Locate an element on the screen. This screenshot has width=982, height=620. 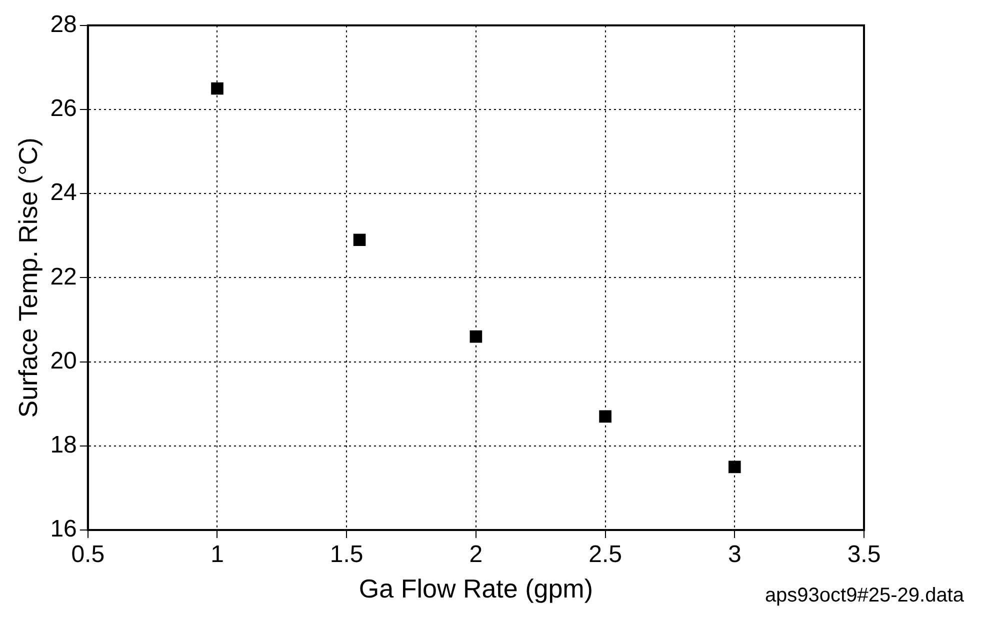
text: aps93oct9#25-29.data is located at coordinates (864, 595).